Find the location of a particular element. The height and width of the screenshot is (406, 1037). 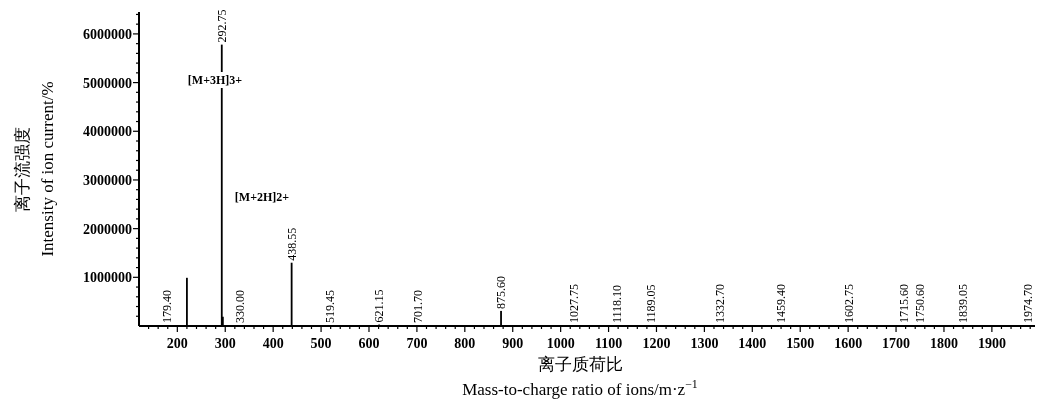

x-tick-label: 700 is located at coordinates (417, 343).